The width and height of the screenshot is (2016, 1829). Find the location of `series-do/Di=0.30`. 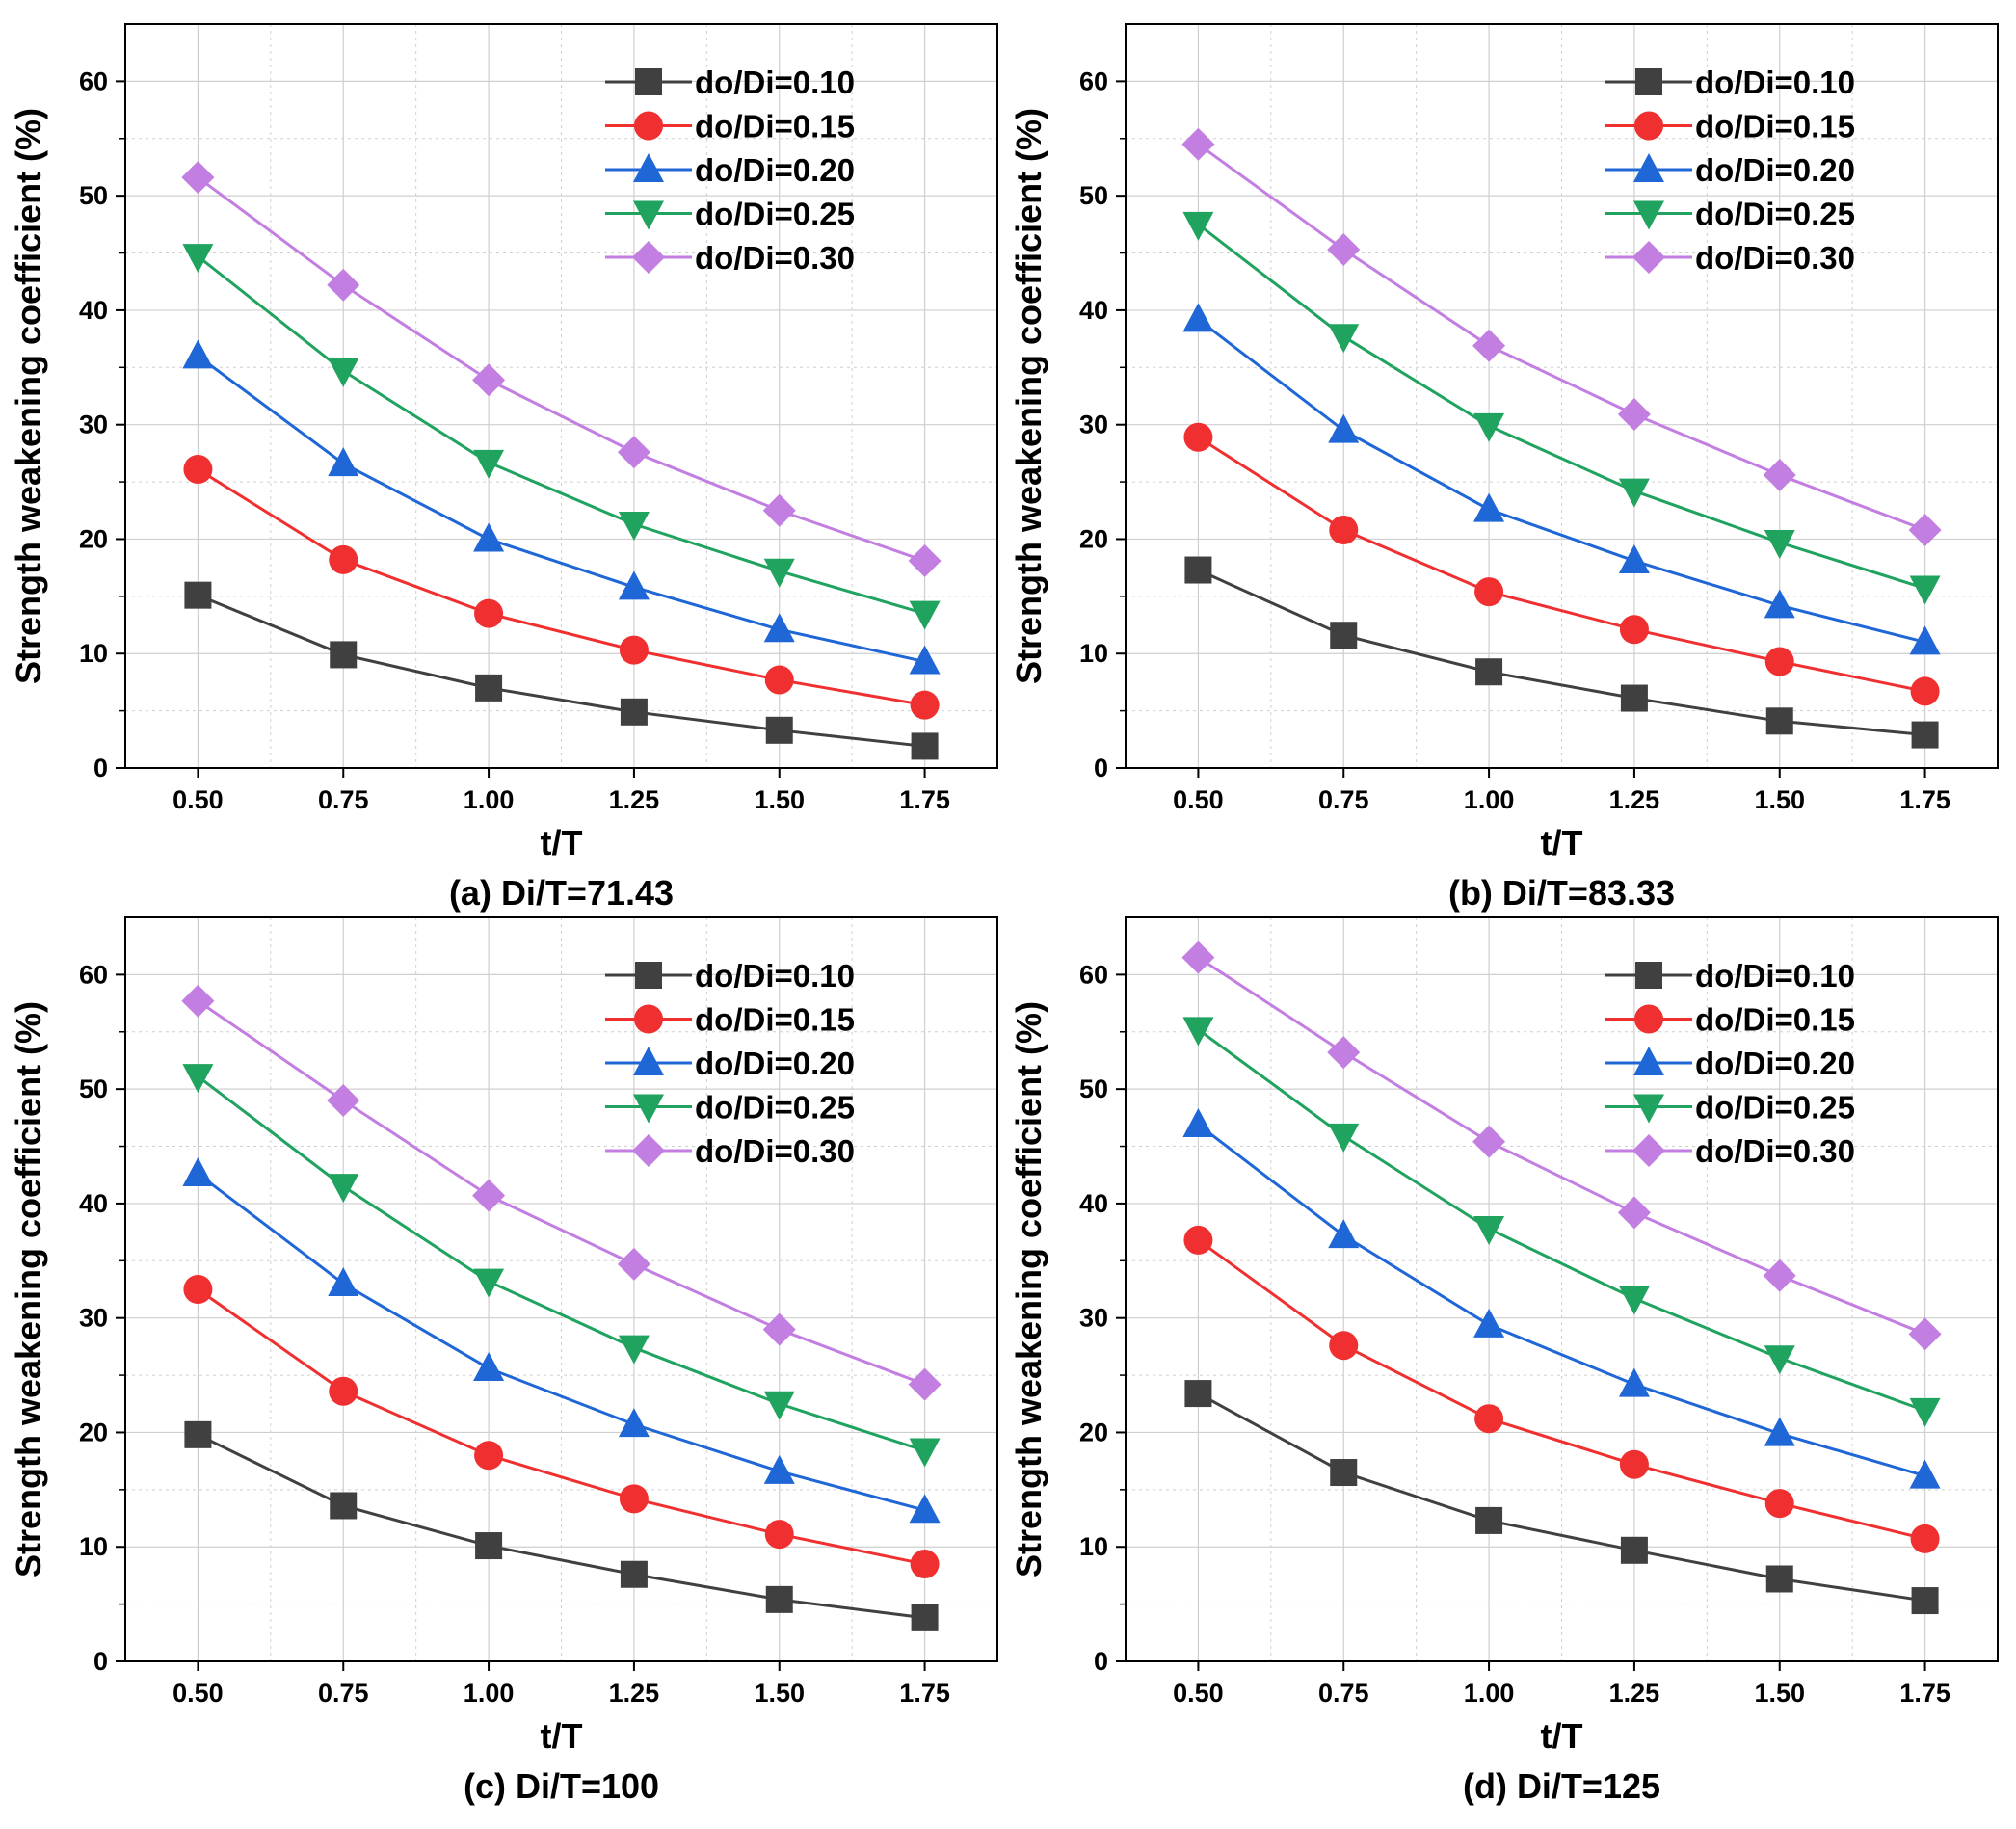

series-do/Di=0.30 is located at coordinates (1561, 336).